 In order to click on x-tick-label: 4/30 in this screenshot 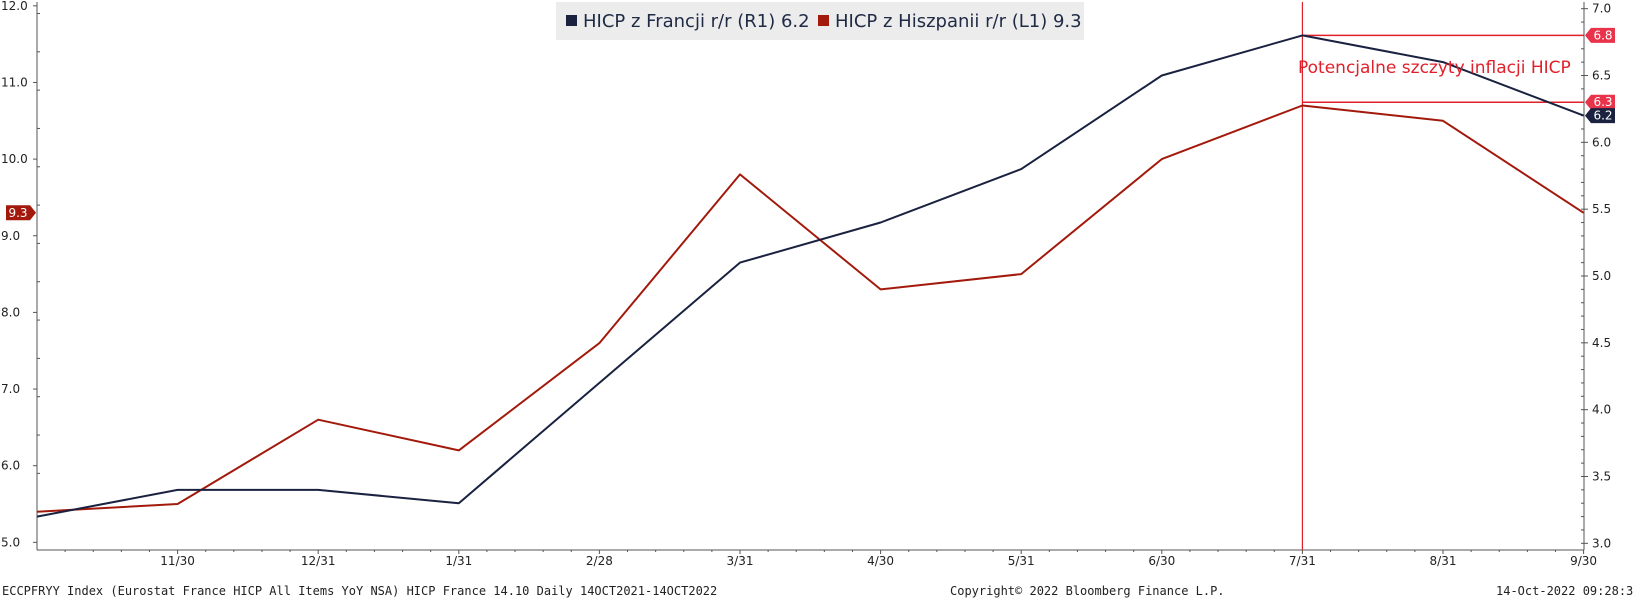, I will do `click(880, 561)`.